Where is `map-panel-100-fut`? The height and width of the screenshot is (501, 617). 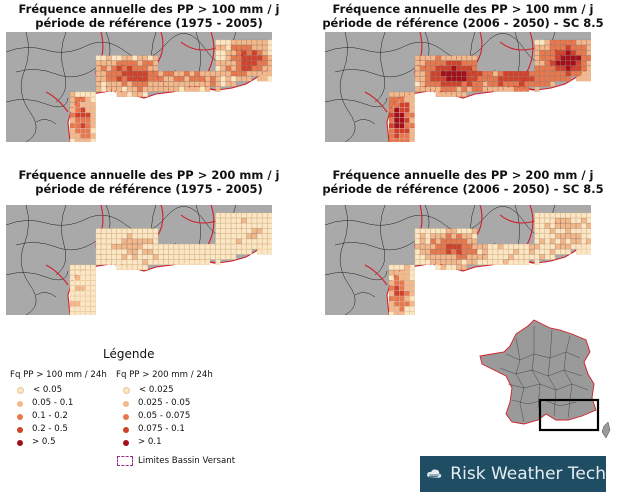 map-panel-100-fut is located at coordinates (458, 87).